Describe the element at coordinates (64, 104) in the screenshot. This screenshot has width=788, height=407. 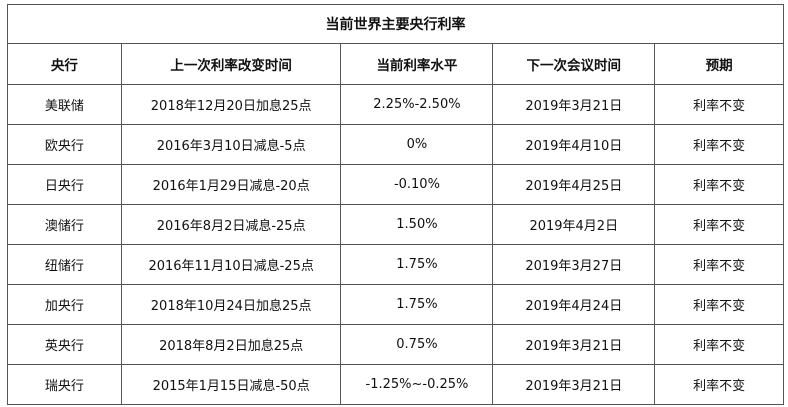
I see `cell-central-bank: 美联储` at that location.